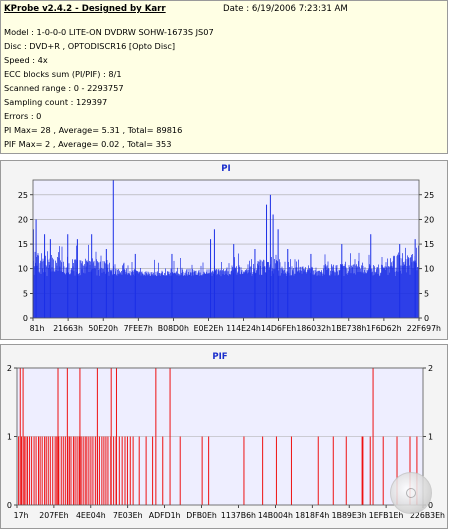 This screenshot has width=450, height=532. Describe the element at coordinates (165, 515) in the screenshot. I see `x-tick-label: ADFD1h` at that location.